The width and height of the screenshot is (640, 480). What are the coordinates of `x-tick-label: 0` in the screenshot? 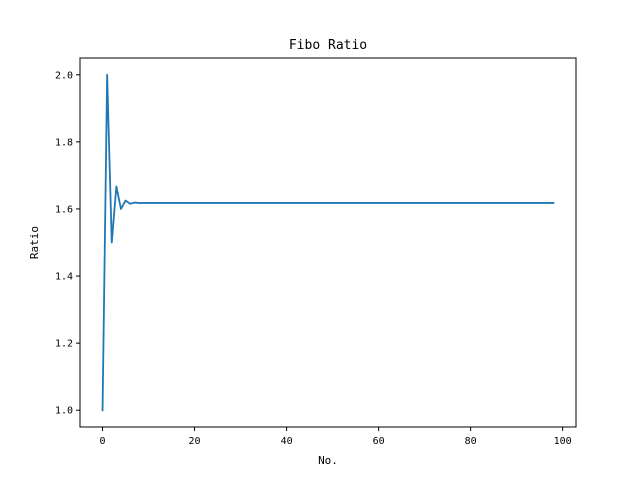 It's located at (103, 441).